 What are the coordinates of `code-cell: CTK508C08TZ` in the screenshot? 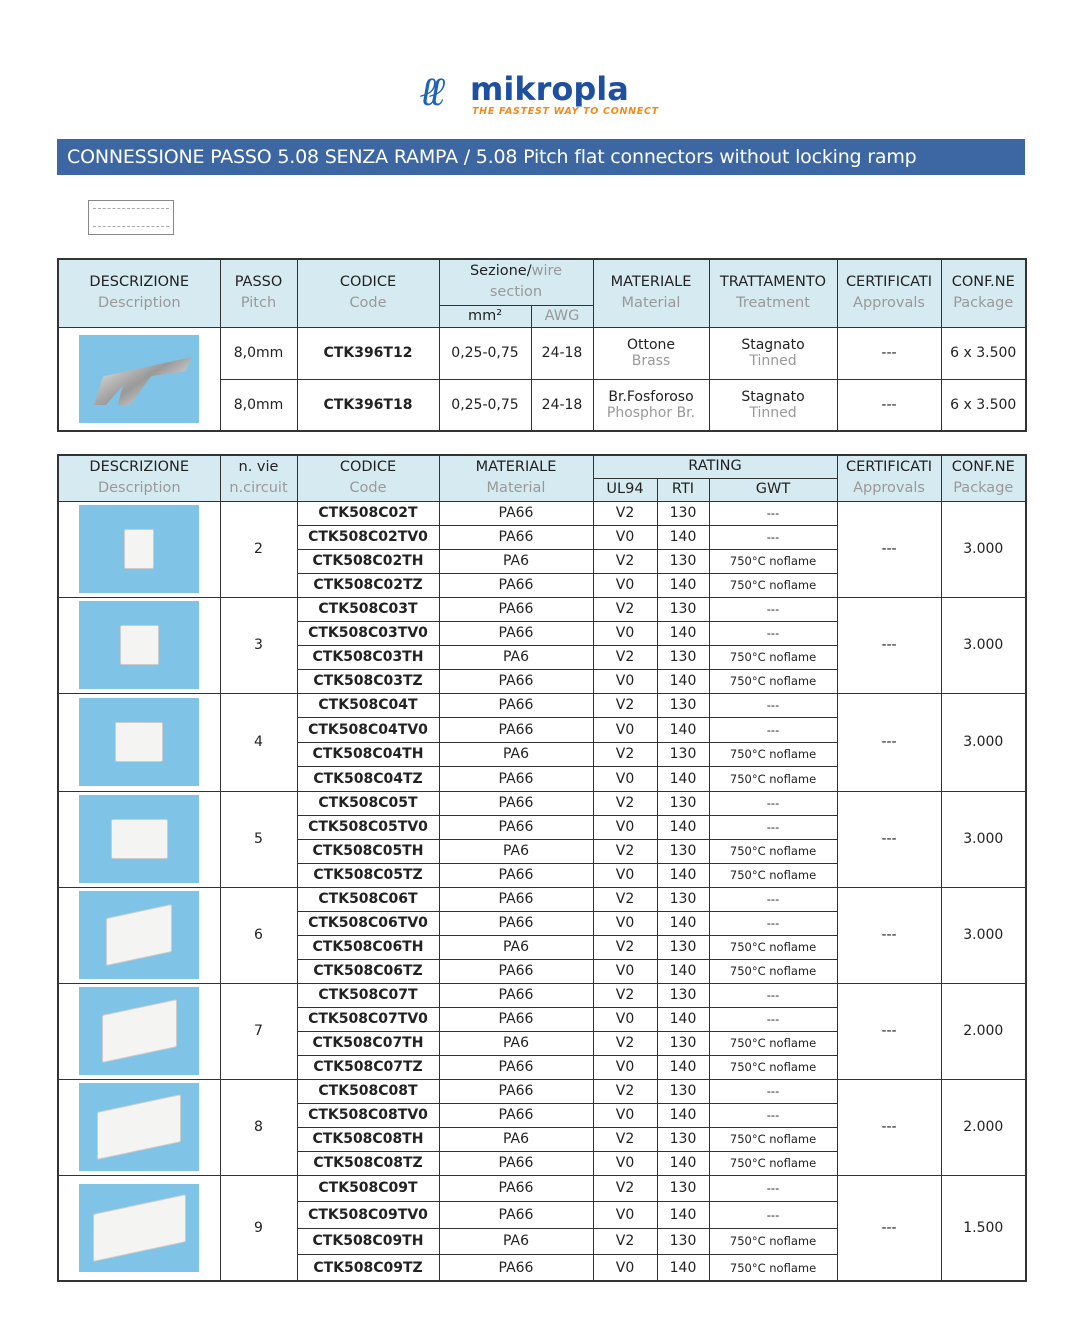 It's located at (368, 1163).